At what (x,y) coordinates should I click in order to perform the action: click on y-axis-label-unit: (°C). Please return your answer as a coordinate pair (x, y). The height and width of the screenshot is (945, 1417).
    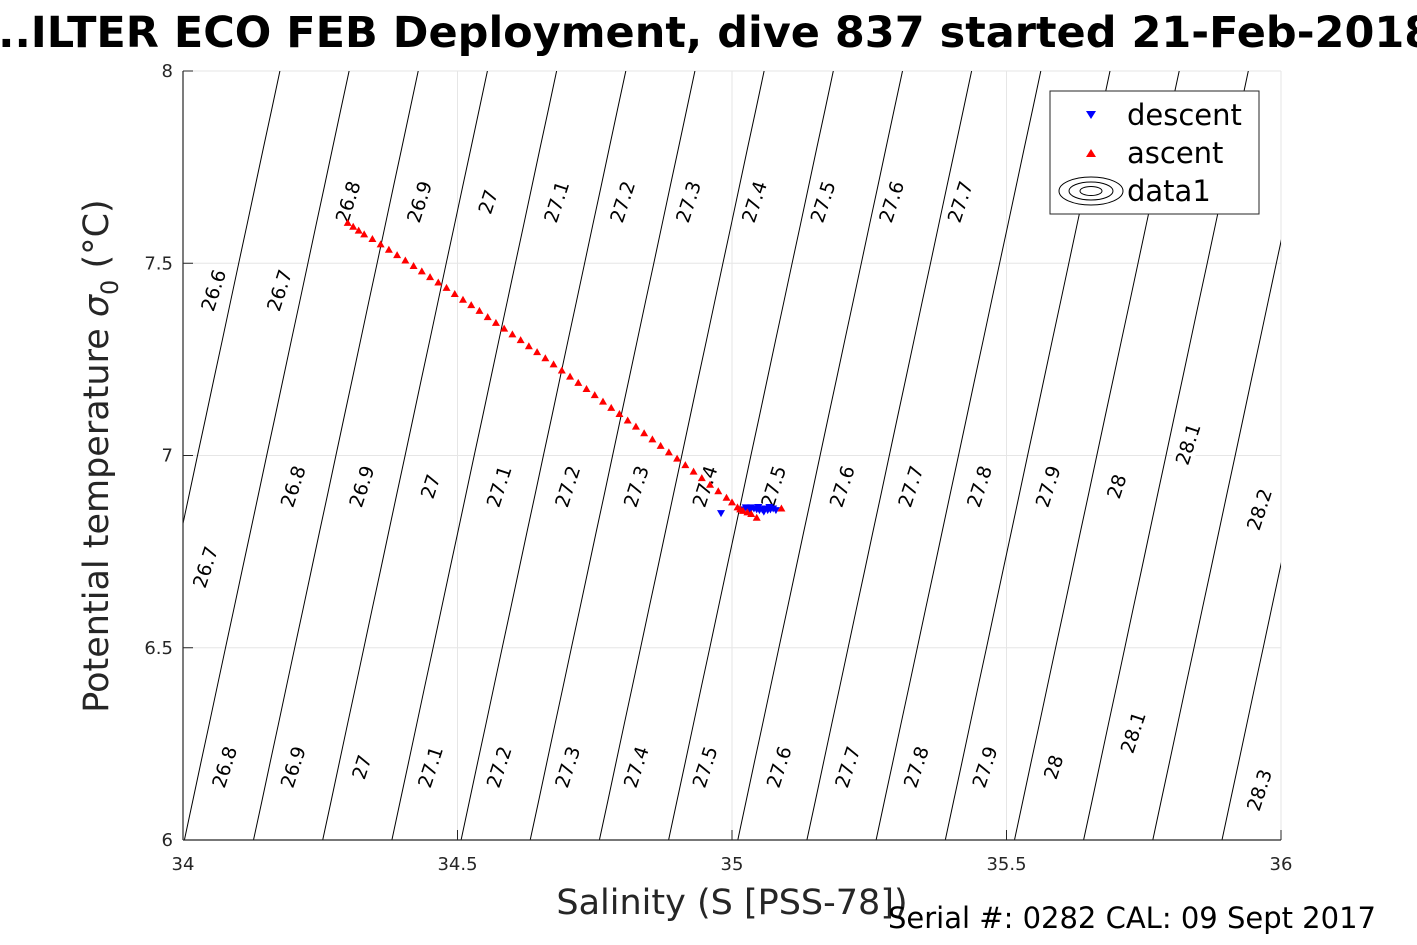
    Looking at the image, I should click on (97, 239).